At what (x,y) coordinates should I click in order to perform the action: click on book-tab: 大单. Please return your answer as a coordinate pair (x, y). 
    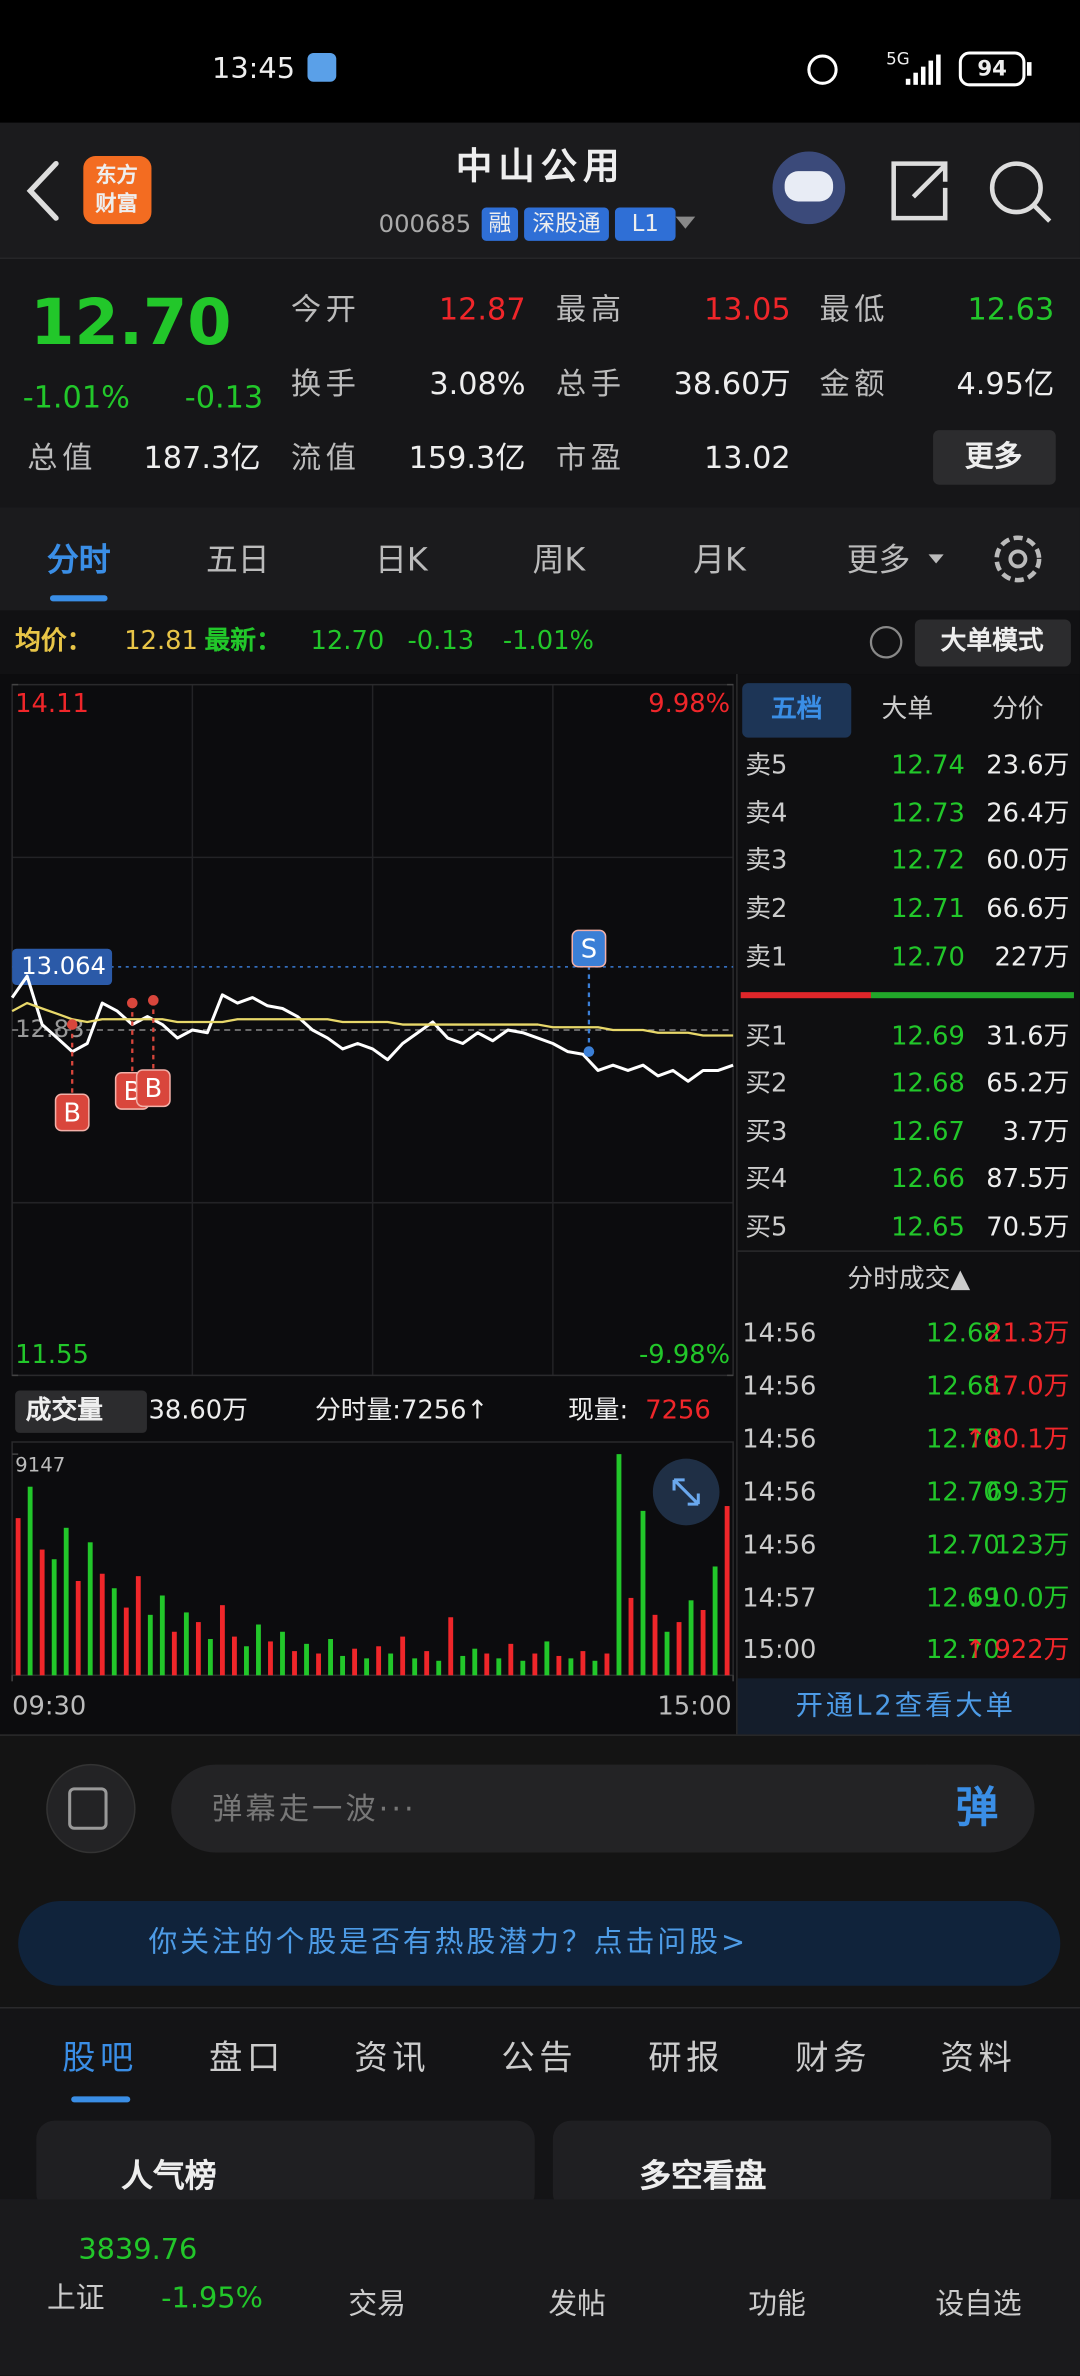
    Looking at the image, I should click on (907, 709).